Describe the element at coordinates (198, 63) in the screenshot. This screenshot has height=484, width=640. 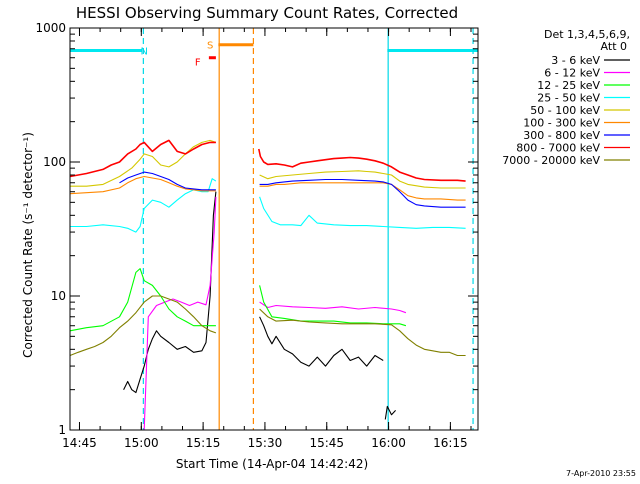
I see `annotation-f: F` at that location.